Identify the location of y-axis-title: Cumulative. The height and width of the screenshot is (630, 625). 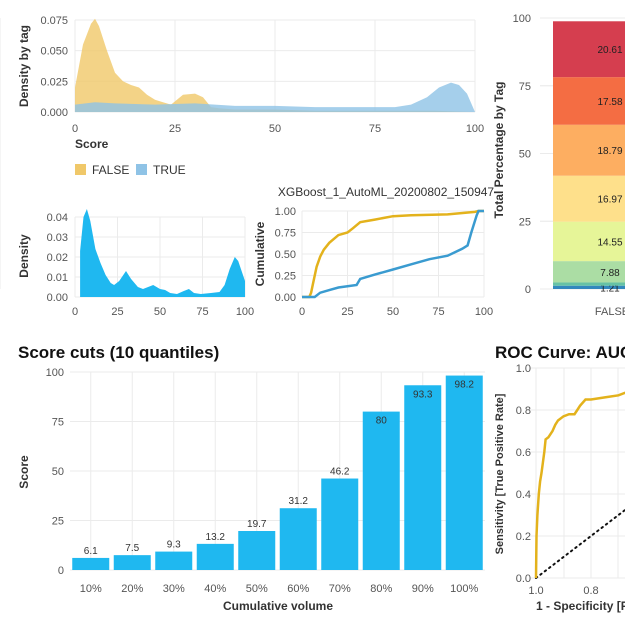
(260, 253).